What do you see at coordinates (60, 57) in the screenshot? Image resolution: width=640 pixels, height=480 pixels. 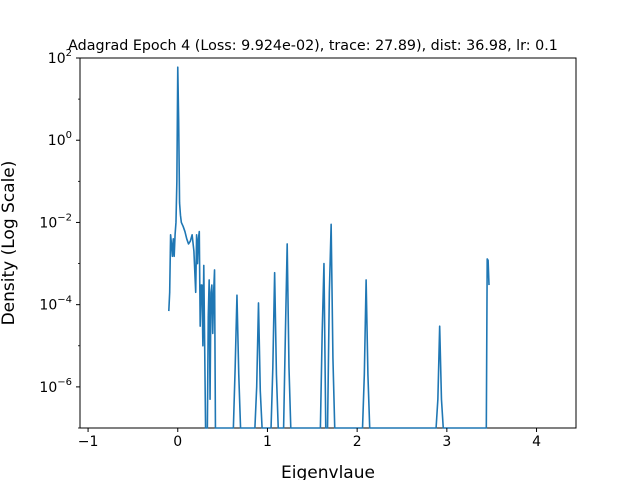 I see `y-tick-label: 10²` at bounding box center [60, 57].